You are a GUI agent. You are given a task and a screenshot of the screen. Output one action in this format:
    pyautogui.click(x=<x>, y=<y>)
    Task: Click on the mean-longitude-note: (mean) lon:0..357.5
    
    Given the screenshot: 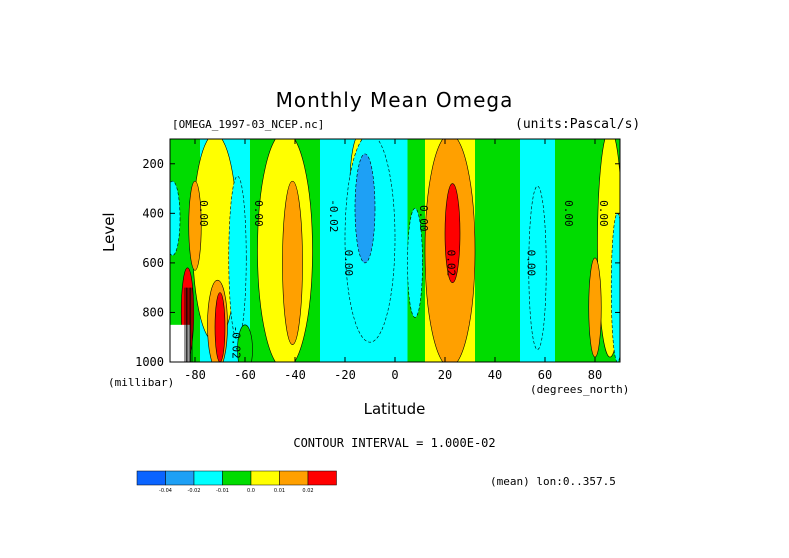 What is the action you would take?
    pyautogui.click(x=553, y=481)
    